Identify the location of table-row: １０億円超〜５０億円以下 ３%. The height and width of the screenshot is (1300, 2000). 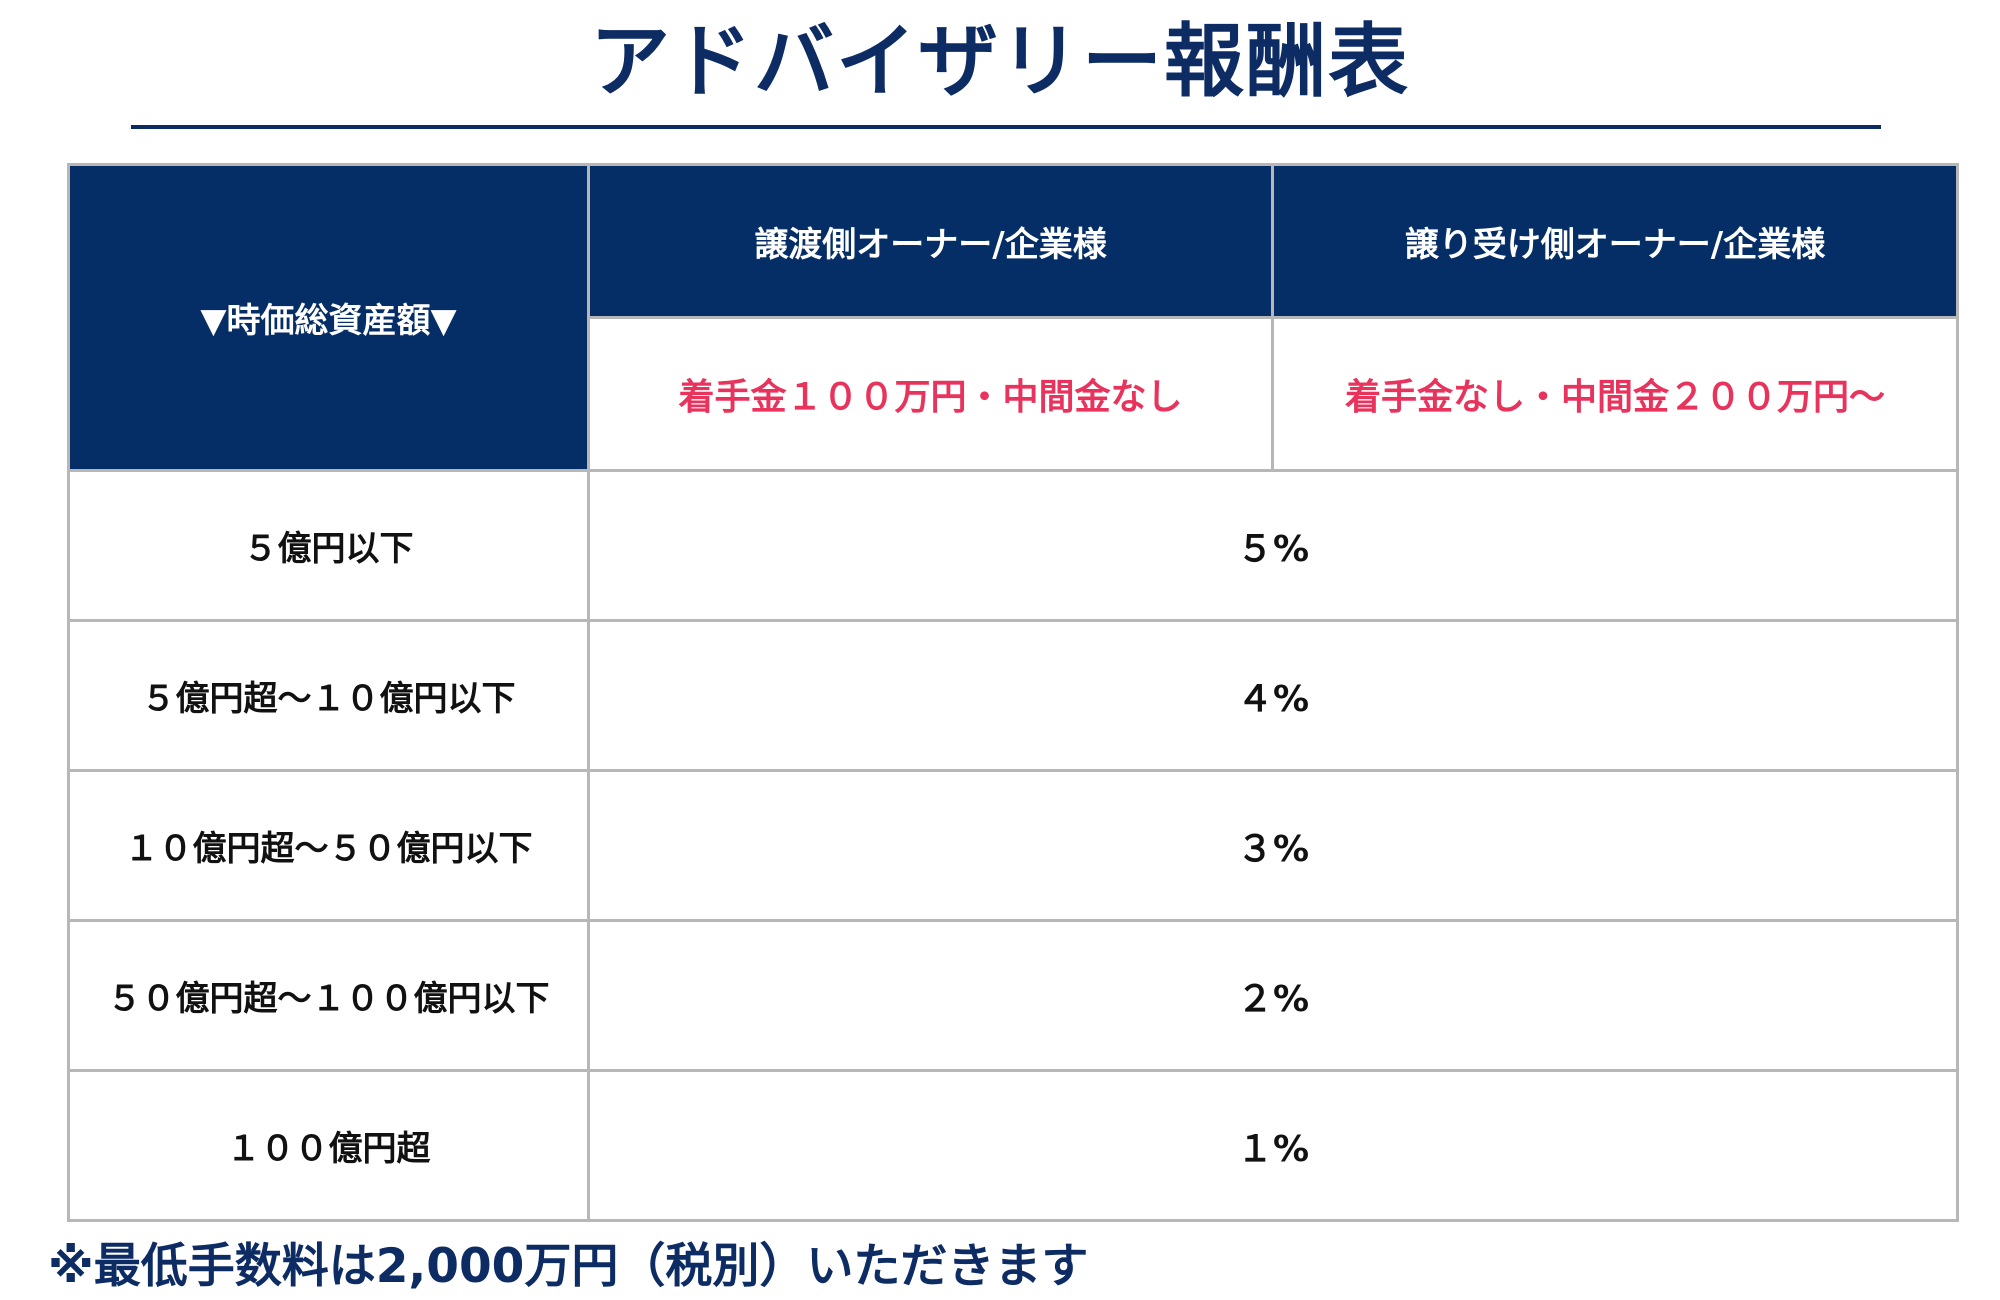
(1013, 845).